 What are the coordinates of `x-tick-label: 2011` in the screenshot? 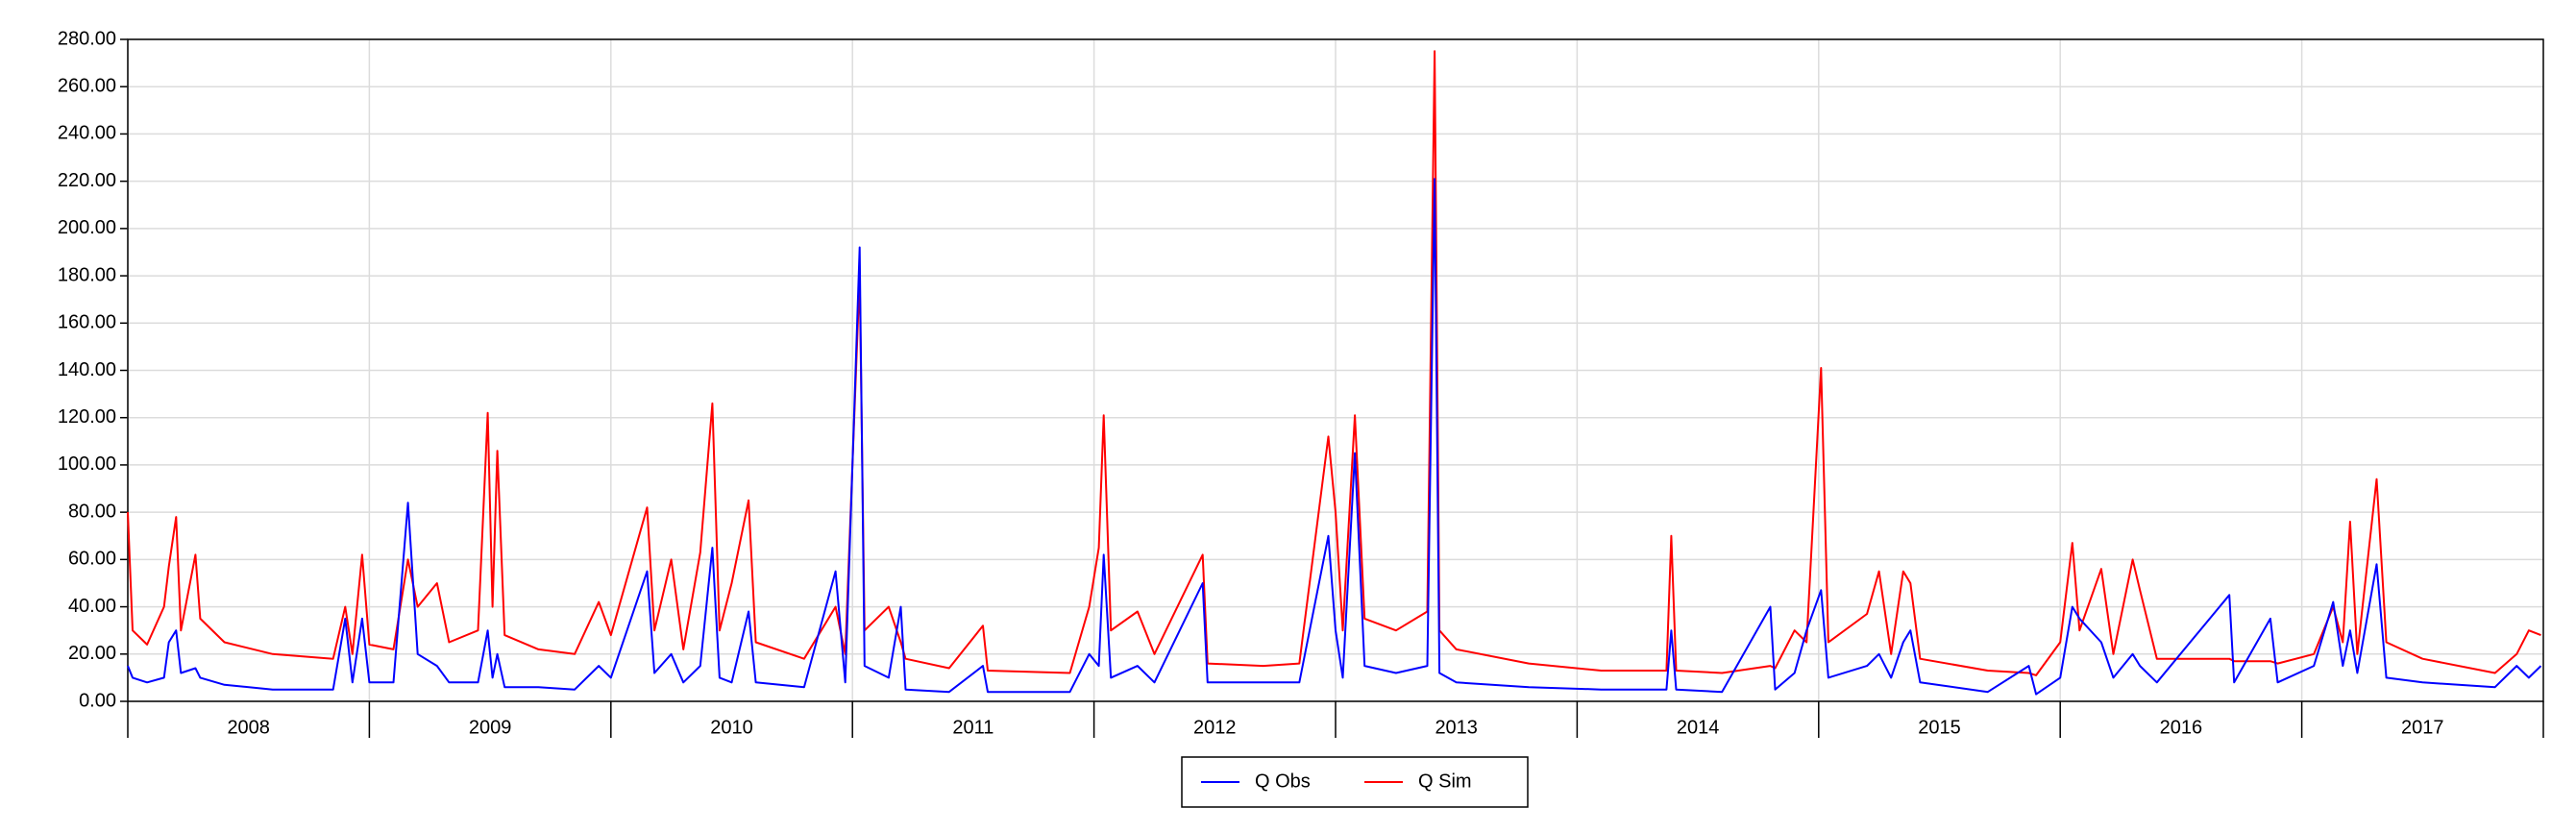 It's located at (973, 727).